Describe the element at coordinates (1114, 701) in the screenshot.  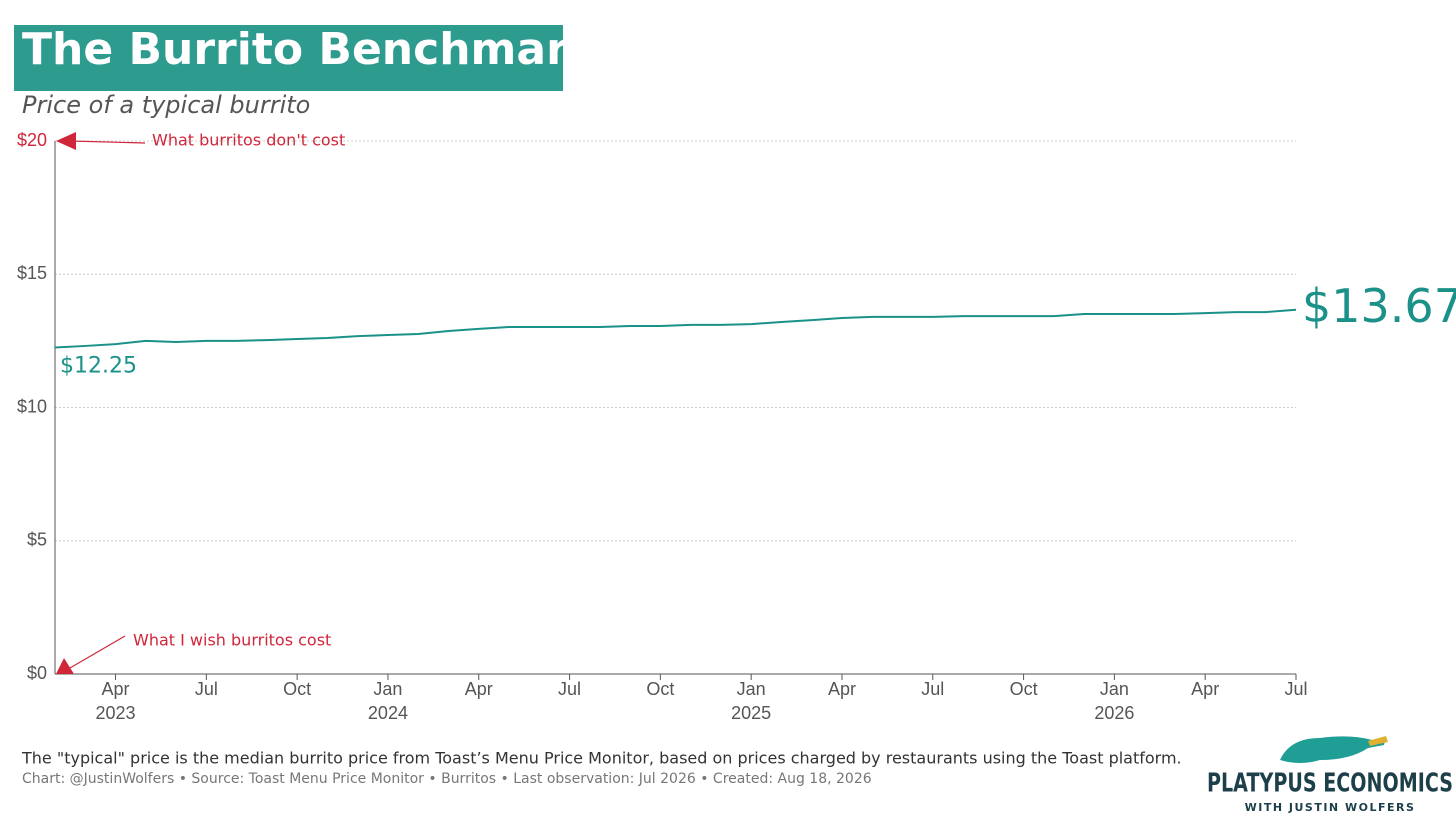
I see `x-tick-label: Jan 2026` at that location.